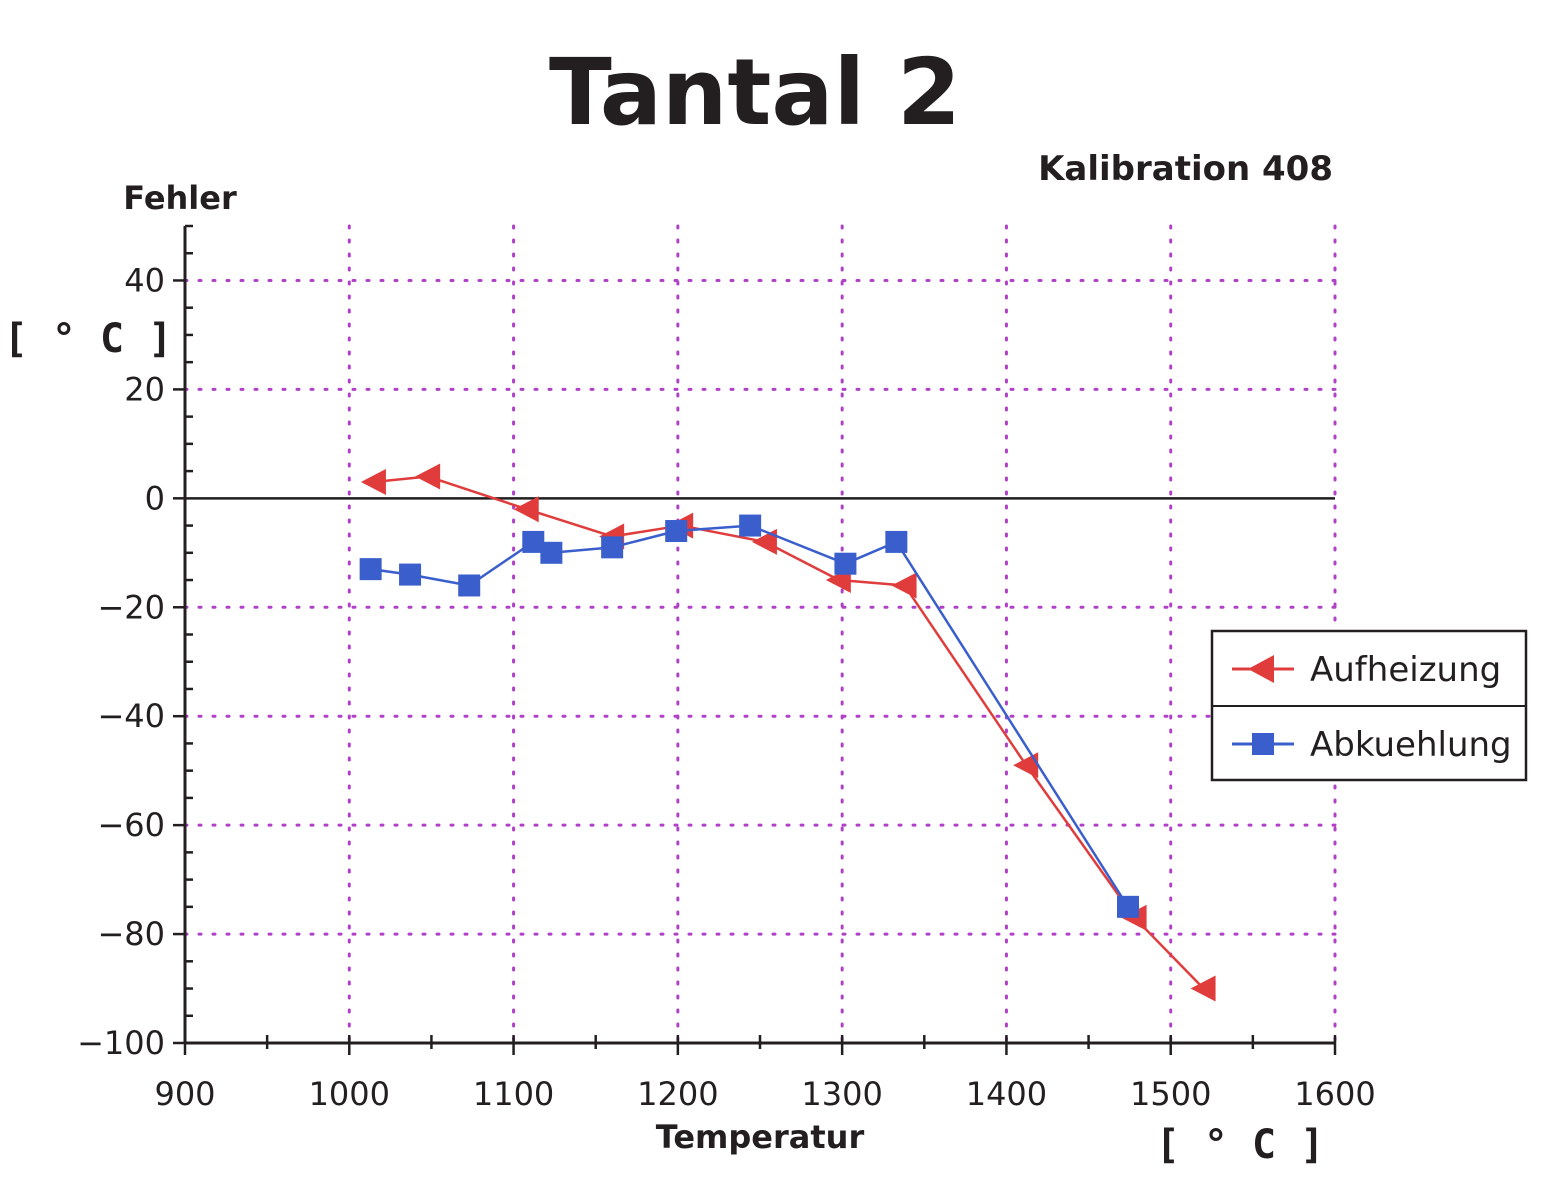  I want to click on legend-label-abkuehlung: Abkuehlung, so click(1411, 745).